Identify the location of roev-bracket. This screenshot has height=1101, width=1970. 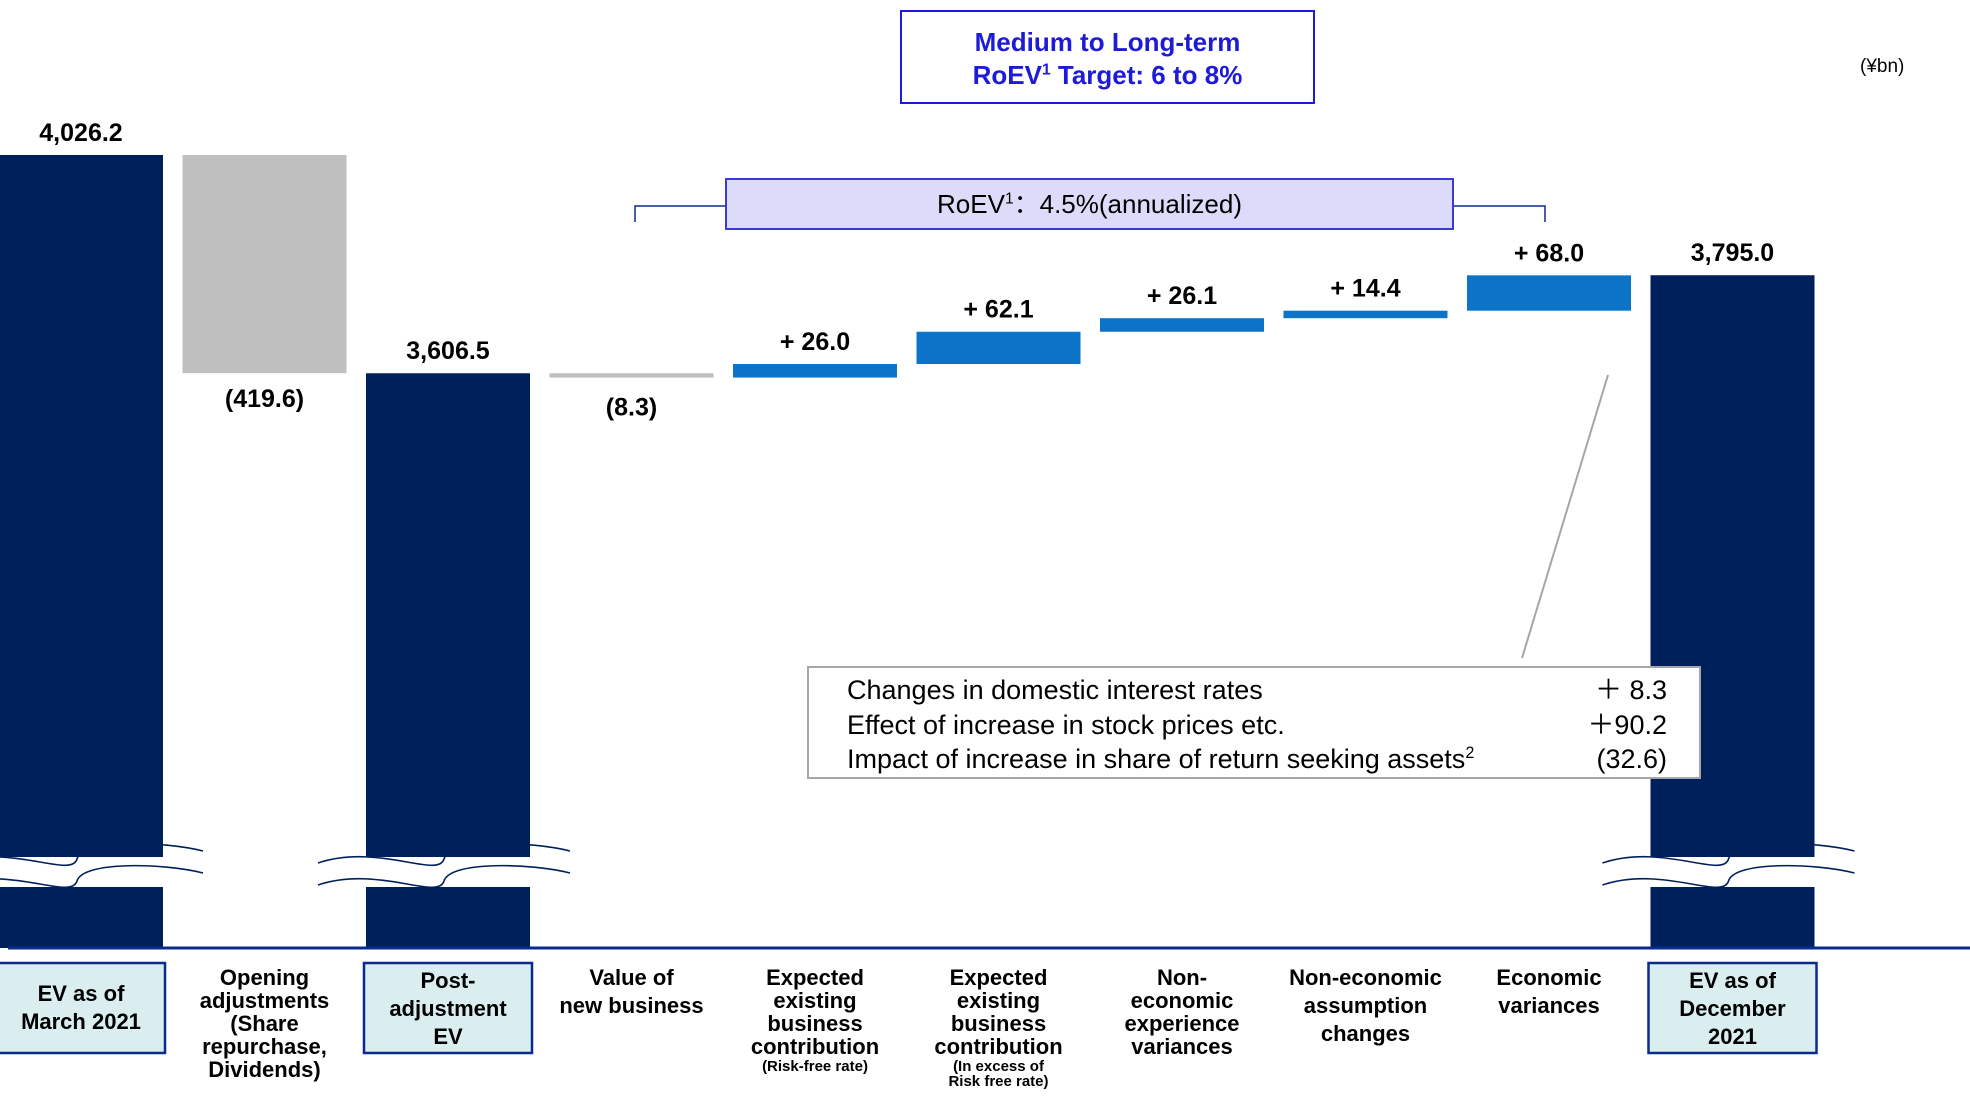
(1090, 213).